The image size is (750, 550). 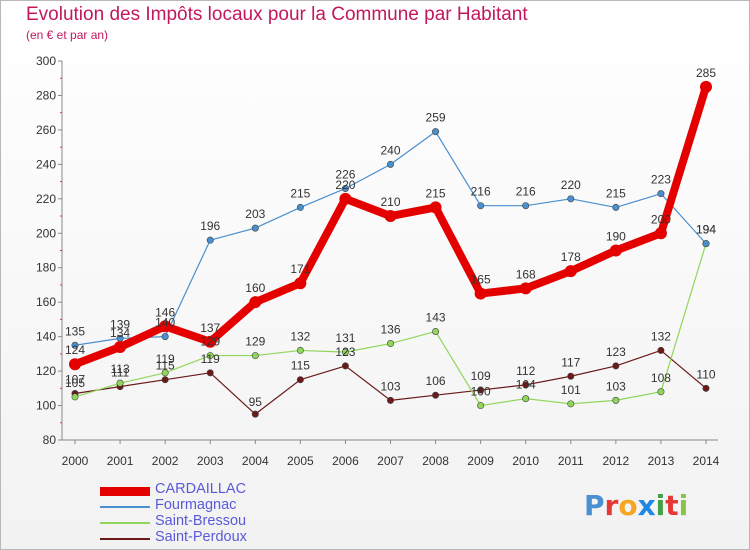 I want to click on data-label: 106, so click(x=436, y=381).